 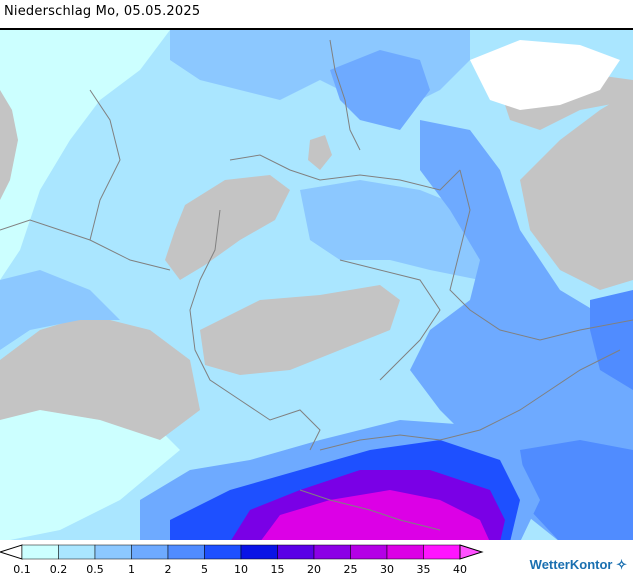 What do you see at coordinates (471, 552) in the screenshot?
I see `legend-arrow-high` at bounding box center [471, 552].